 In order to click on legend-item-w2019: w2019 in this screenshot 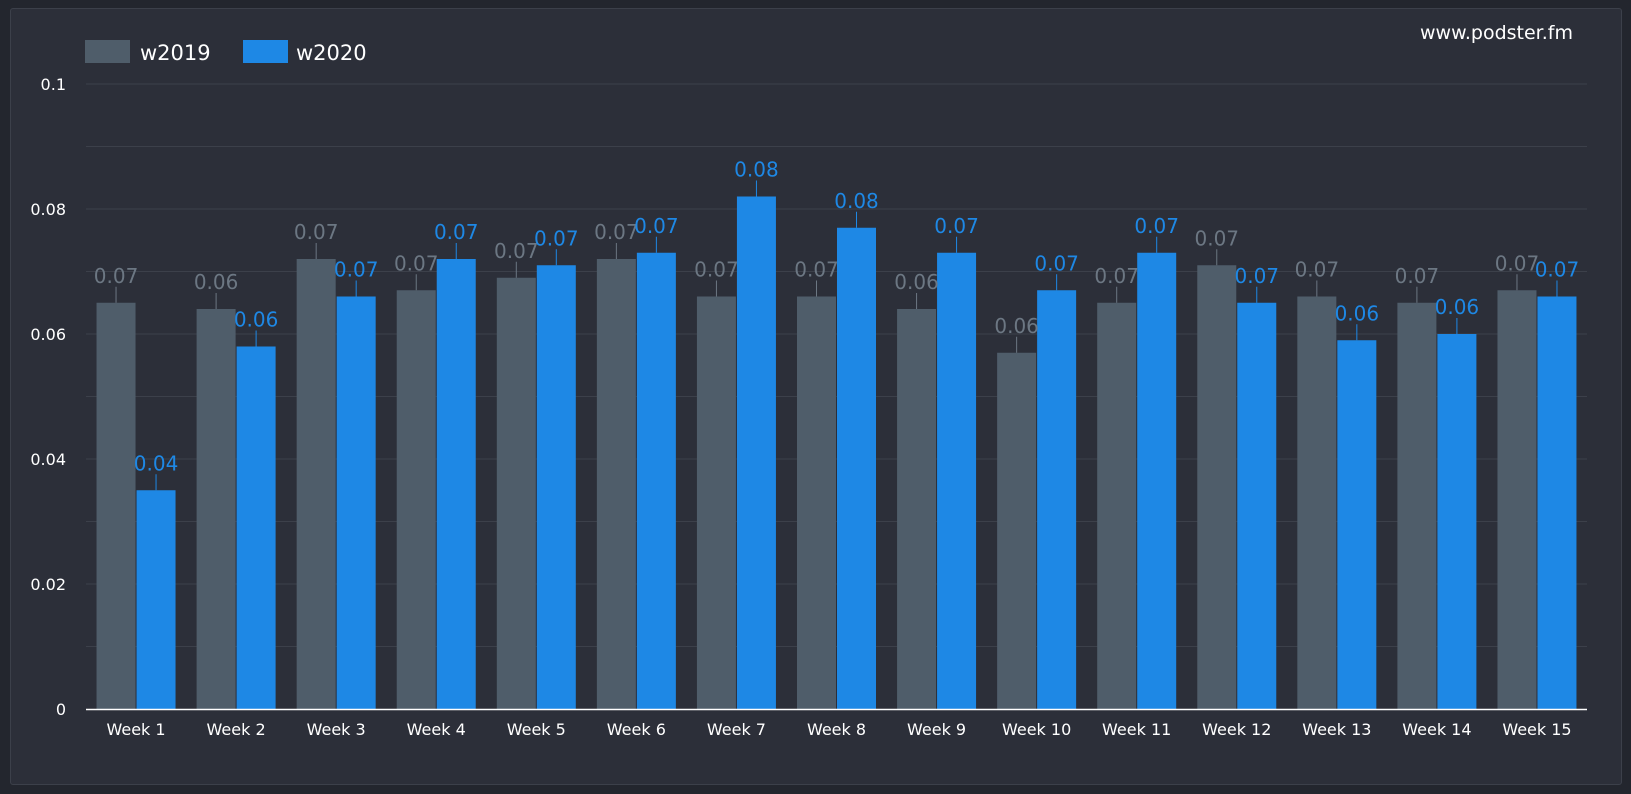, I will do `click(148, 52)`.